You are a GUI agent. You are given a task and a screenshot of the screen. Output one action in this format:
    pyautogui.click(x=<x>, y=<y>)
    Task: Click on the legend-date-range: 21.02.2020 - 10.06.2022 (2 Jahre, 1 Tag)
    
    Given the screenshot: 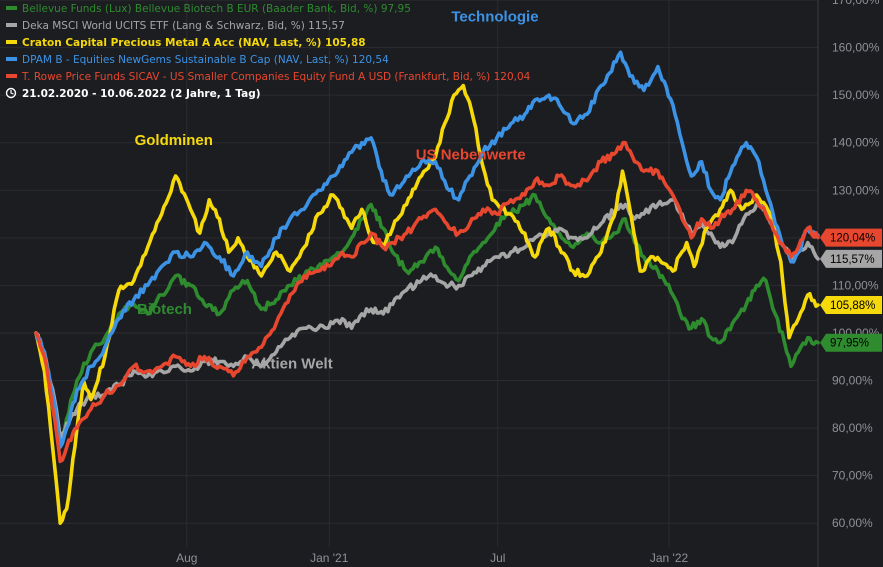 What is the action you would take?
    pyautogui.click(x=133, y=93)
    